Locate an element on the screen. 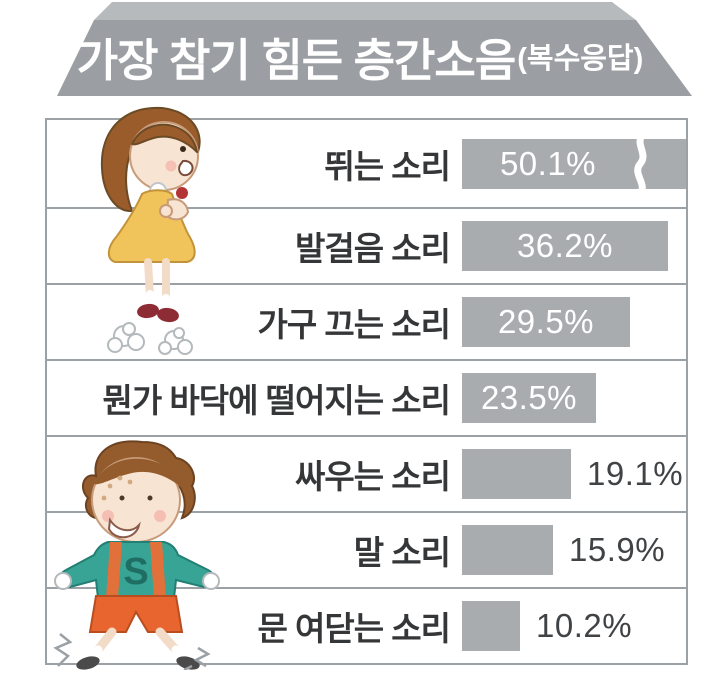 The width and height of the screenshot is (720, 687). value-label-inside: 36.2% is located at coordinates (565, 246).